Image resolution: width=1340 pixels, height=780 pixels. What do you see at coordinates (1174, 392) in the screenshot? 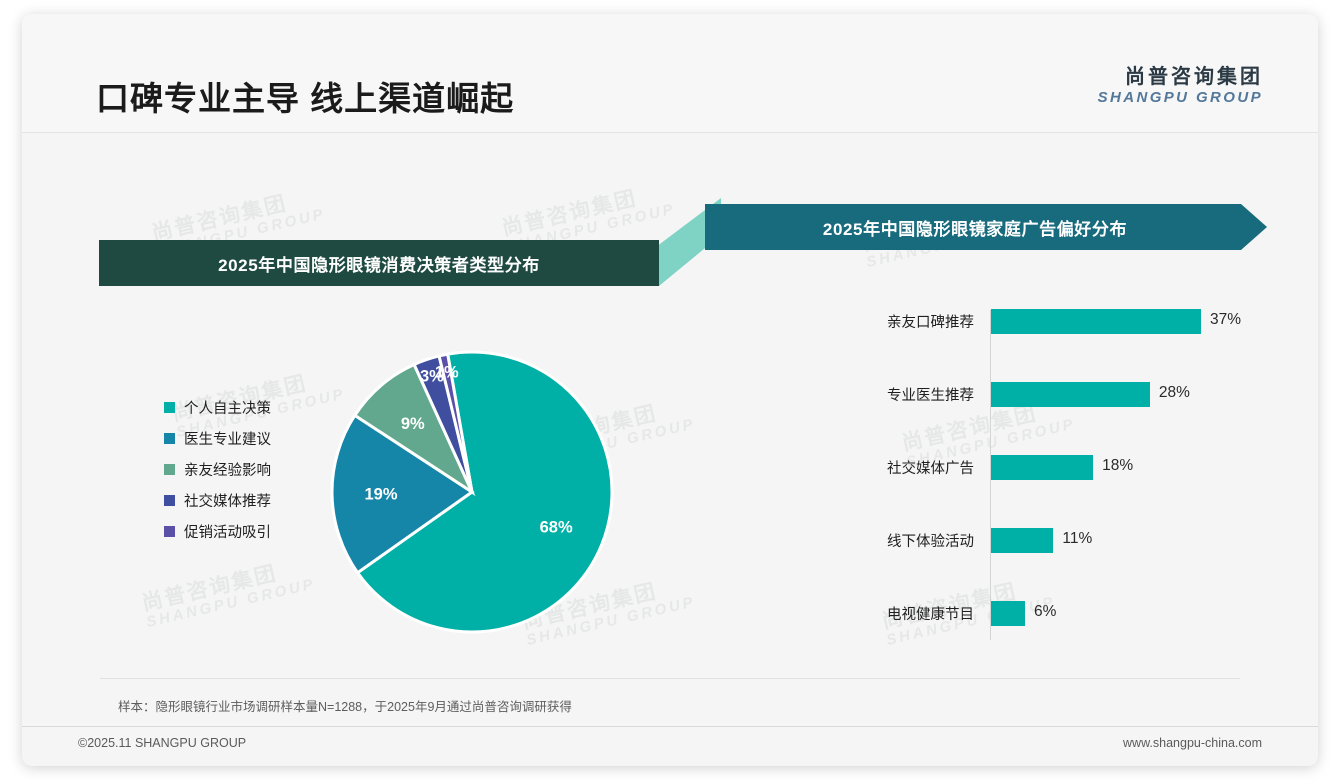
I see `bar-value-label: 28%` at bounding box center [1174, 392].